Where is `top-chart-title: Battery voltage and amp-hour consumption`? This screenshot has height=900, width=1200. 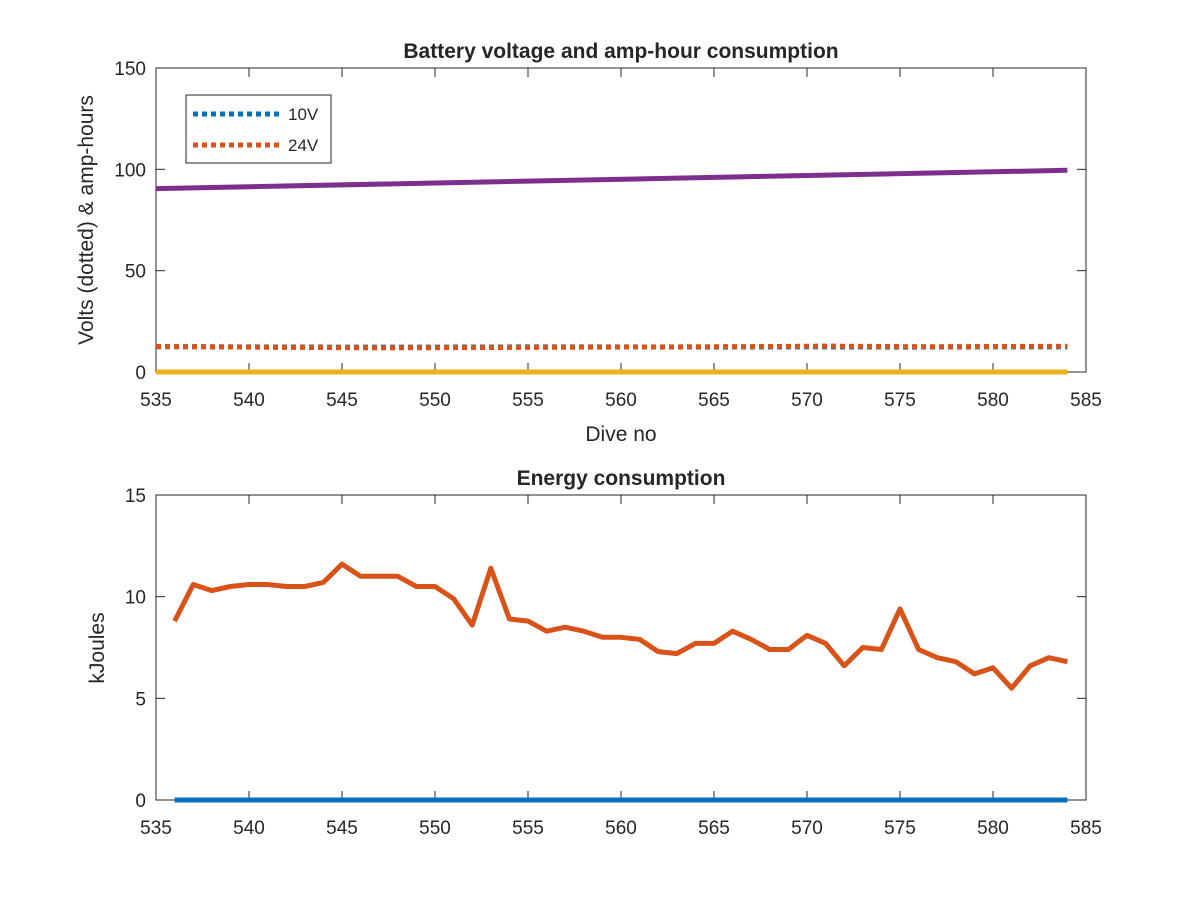
top-chart-title: Battery voltage and amp-hour consumption is located at coordinates (620, 51).